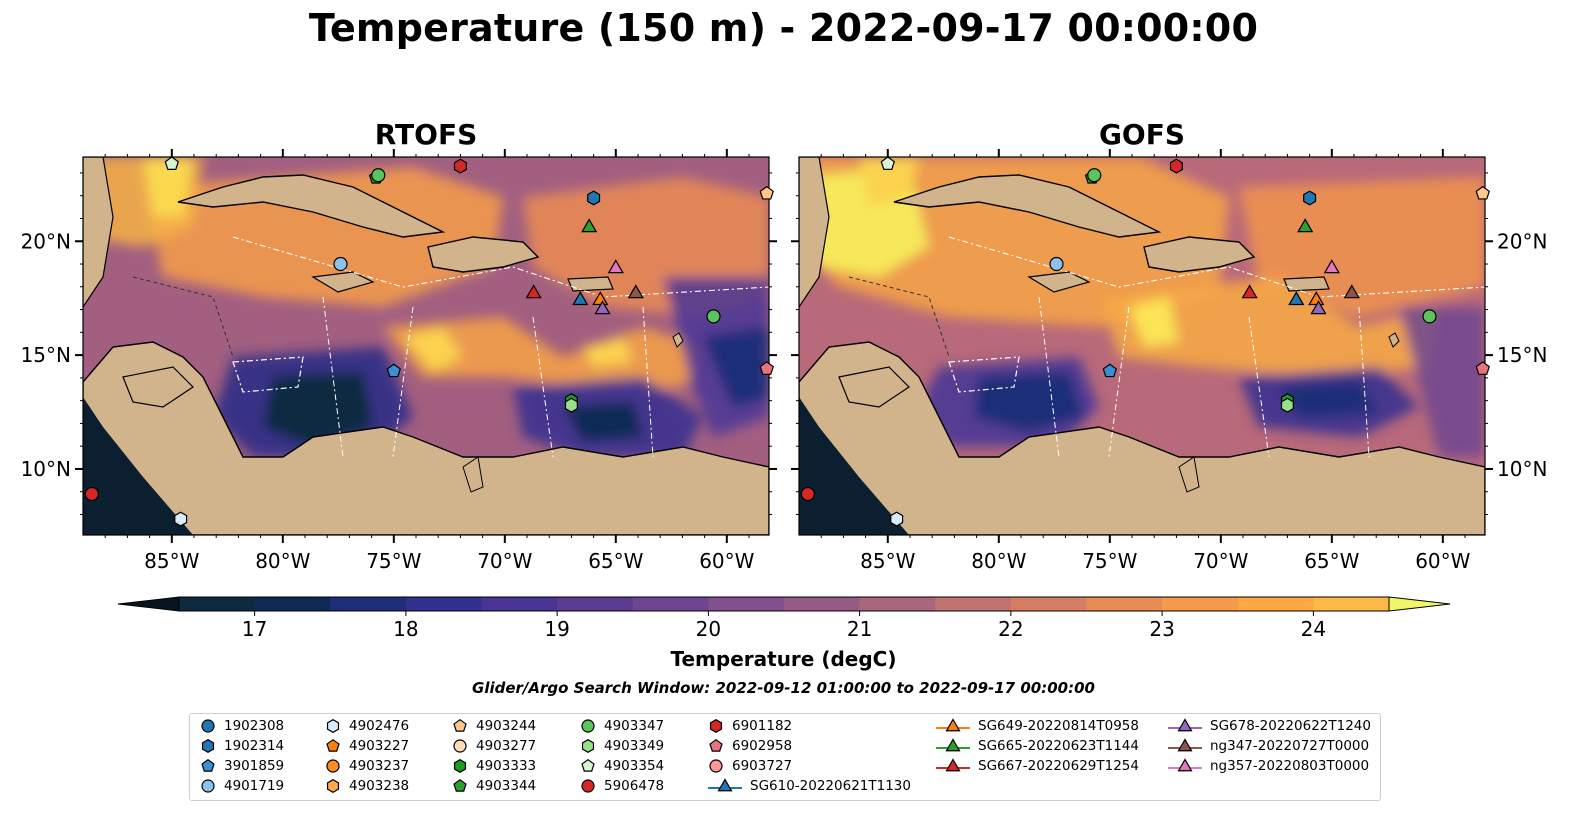 This screenshot has height=827, width=1577. I want to click on legend-item: SG667-20220629T1254, so click(1037, 766).